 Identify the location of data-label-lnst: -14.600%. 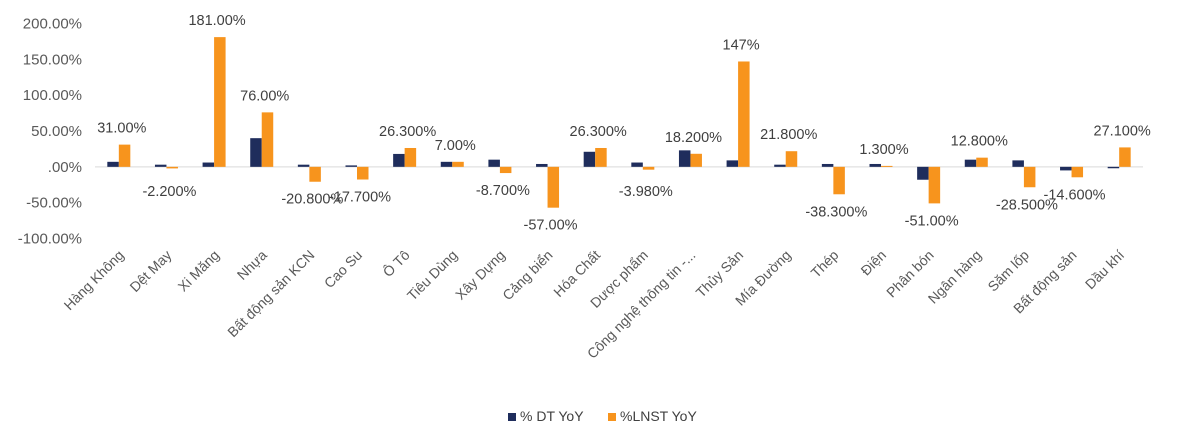
(1075, 195).